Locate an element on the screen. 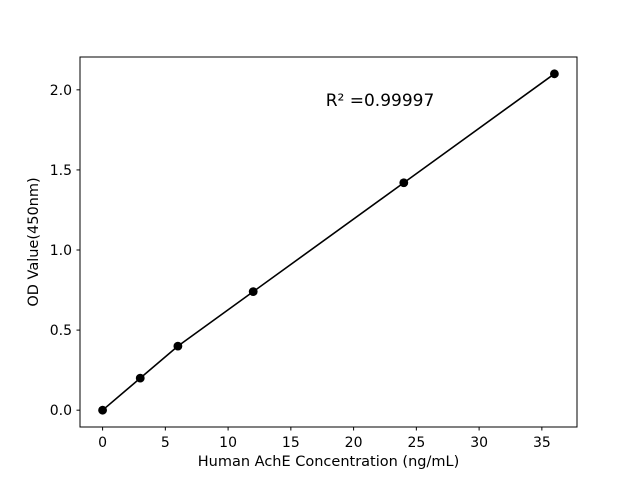 This screenshot has width=640, height=480. x-tick-label: 35 is located at coordinates (542, 443).